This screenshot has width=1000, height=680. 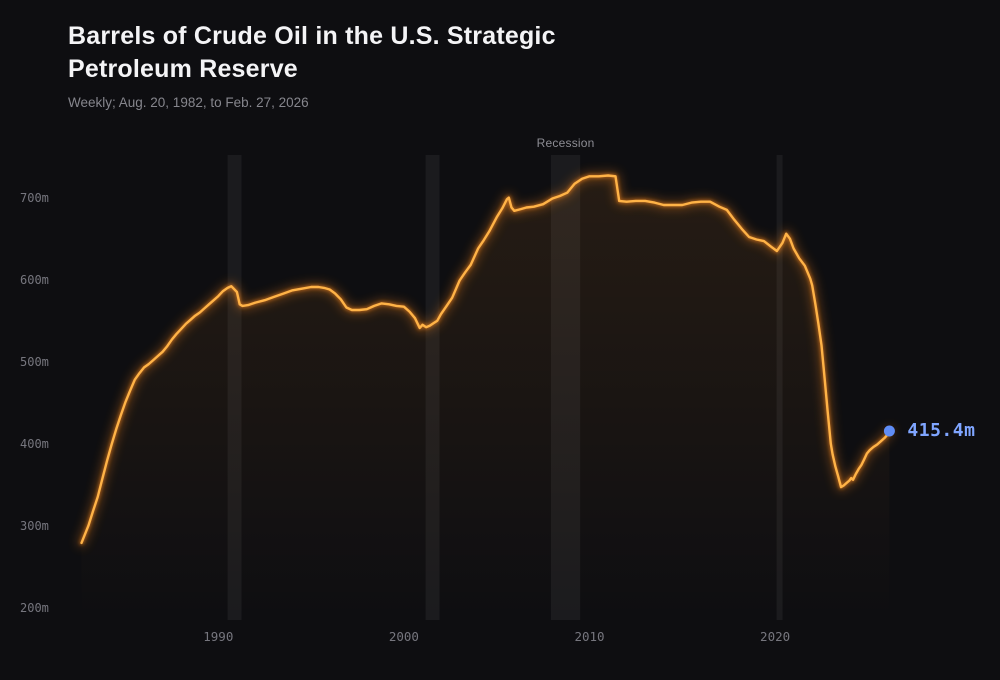 I want to click on endpoint-value-label: 415.4m, so click(x=941, y=430).